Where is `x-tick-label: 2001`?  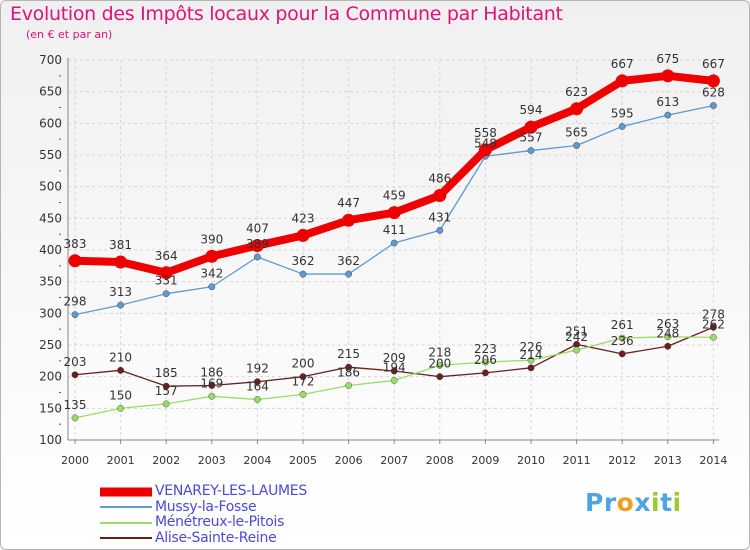
x-tick-label: 2001 is located at coordinates (121, 460).